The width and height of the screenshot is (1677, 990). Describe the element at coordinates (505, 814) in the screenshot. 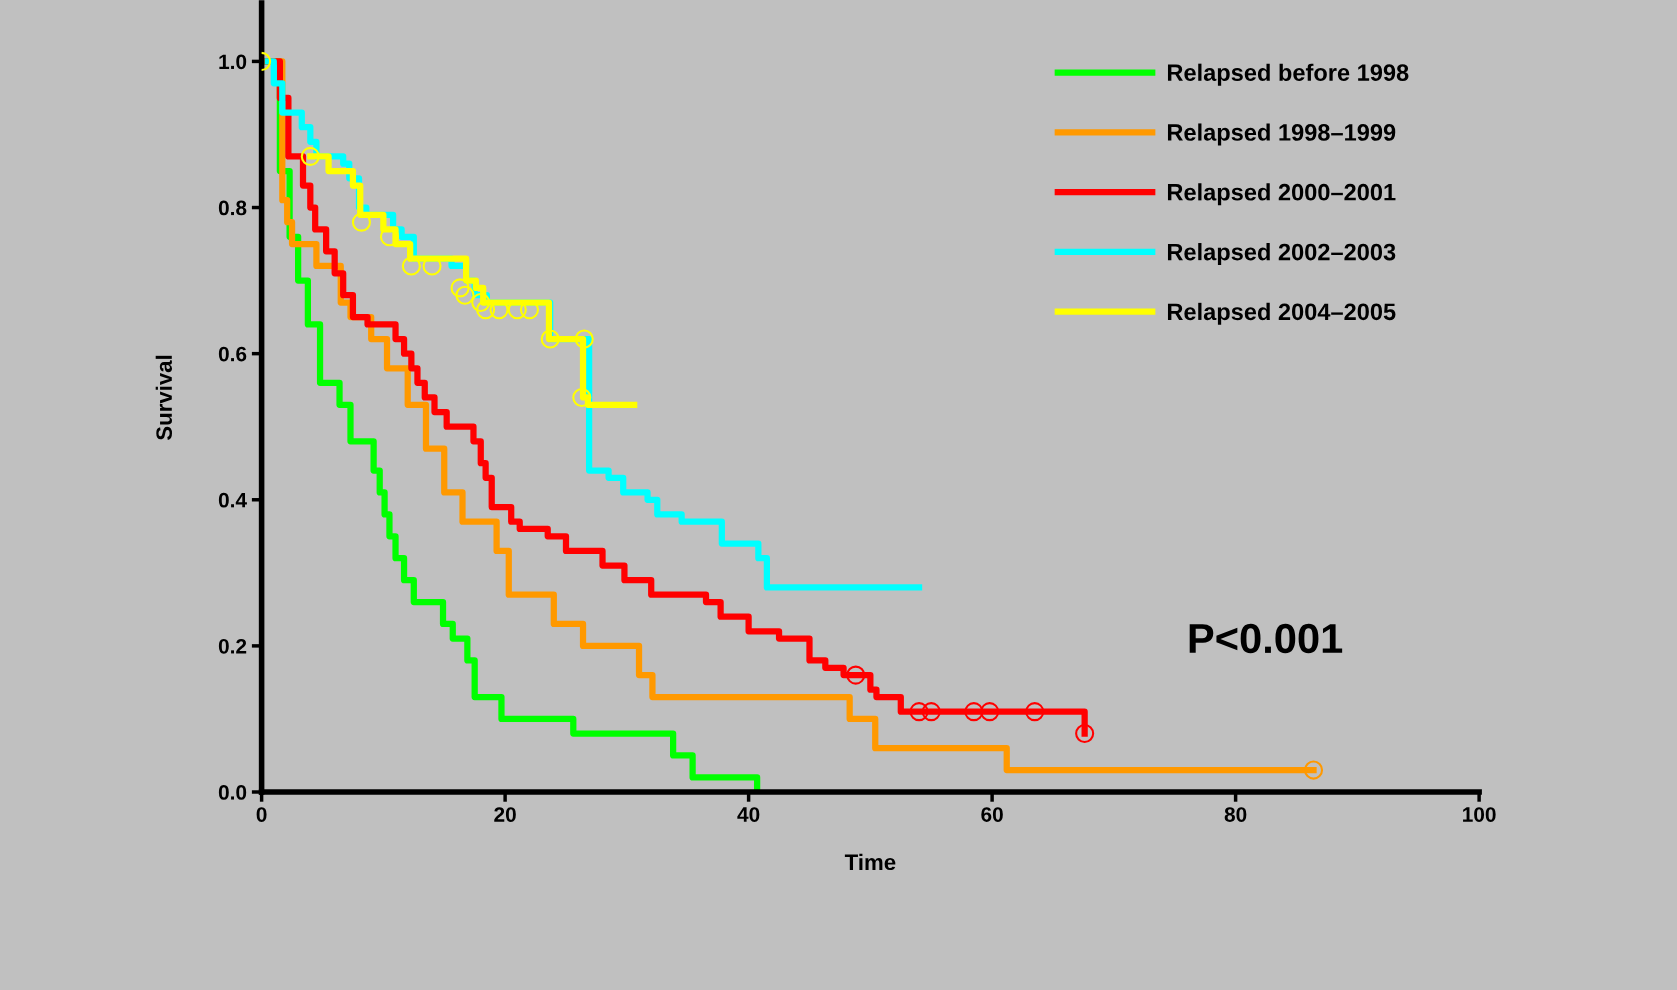

I see `x-tick-label: 20` at that location.